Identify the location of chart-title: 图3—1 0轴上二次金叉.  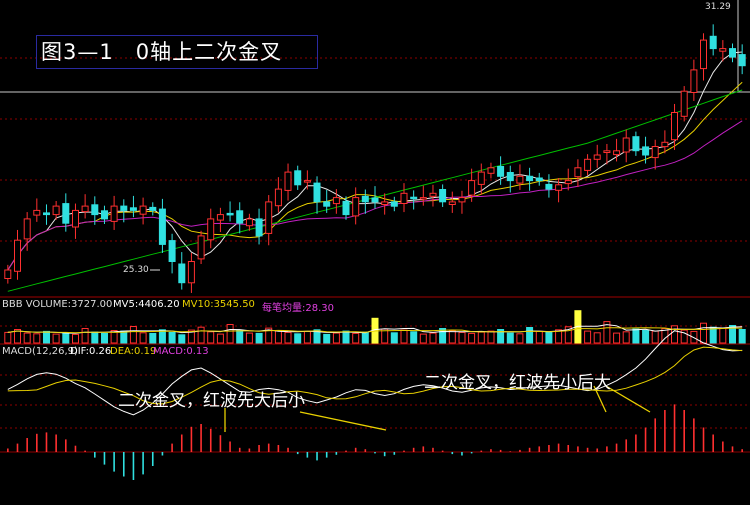
(162, 52).